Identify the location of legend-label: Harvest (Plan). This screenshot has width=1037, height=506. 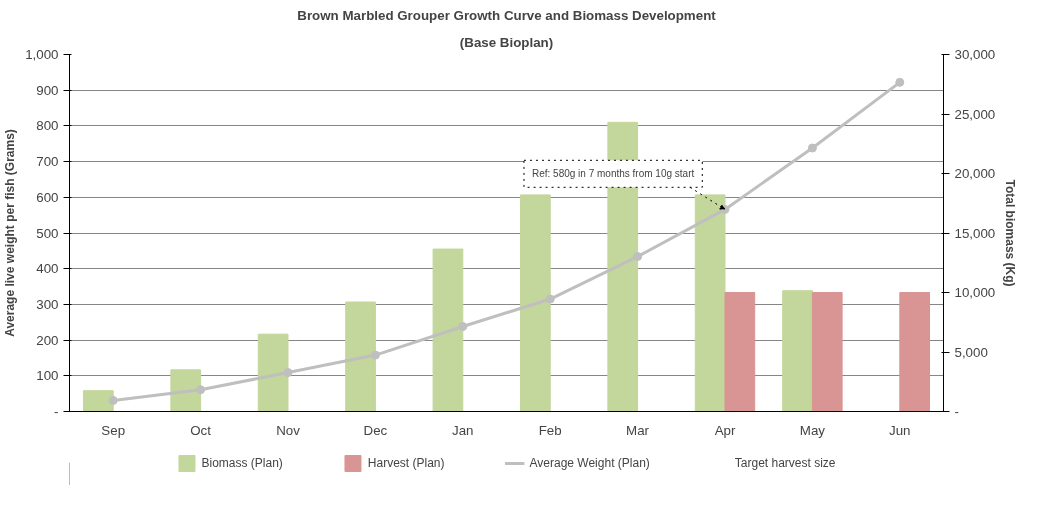
(406, 462).